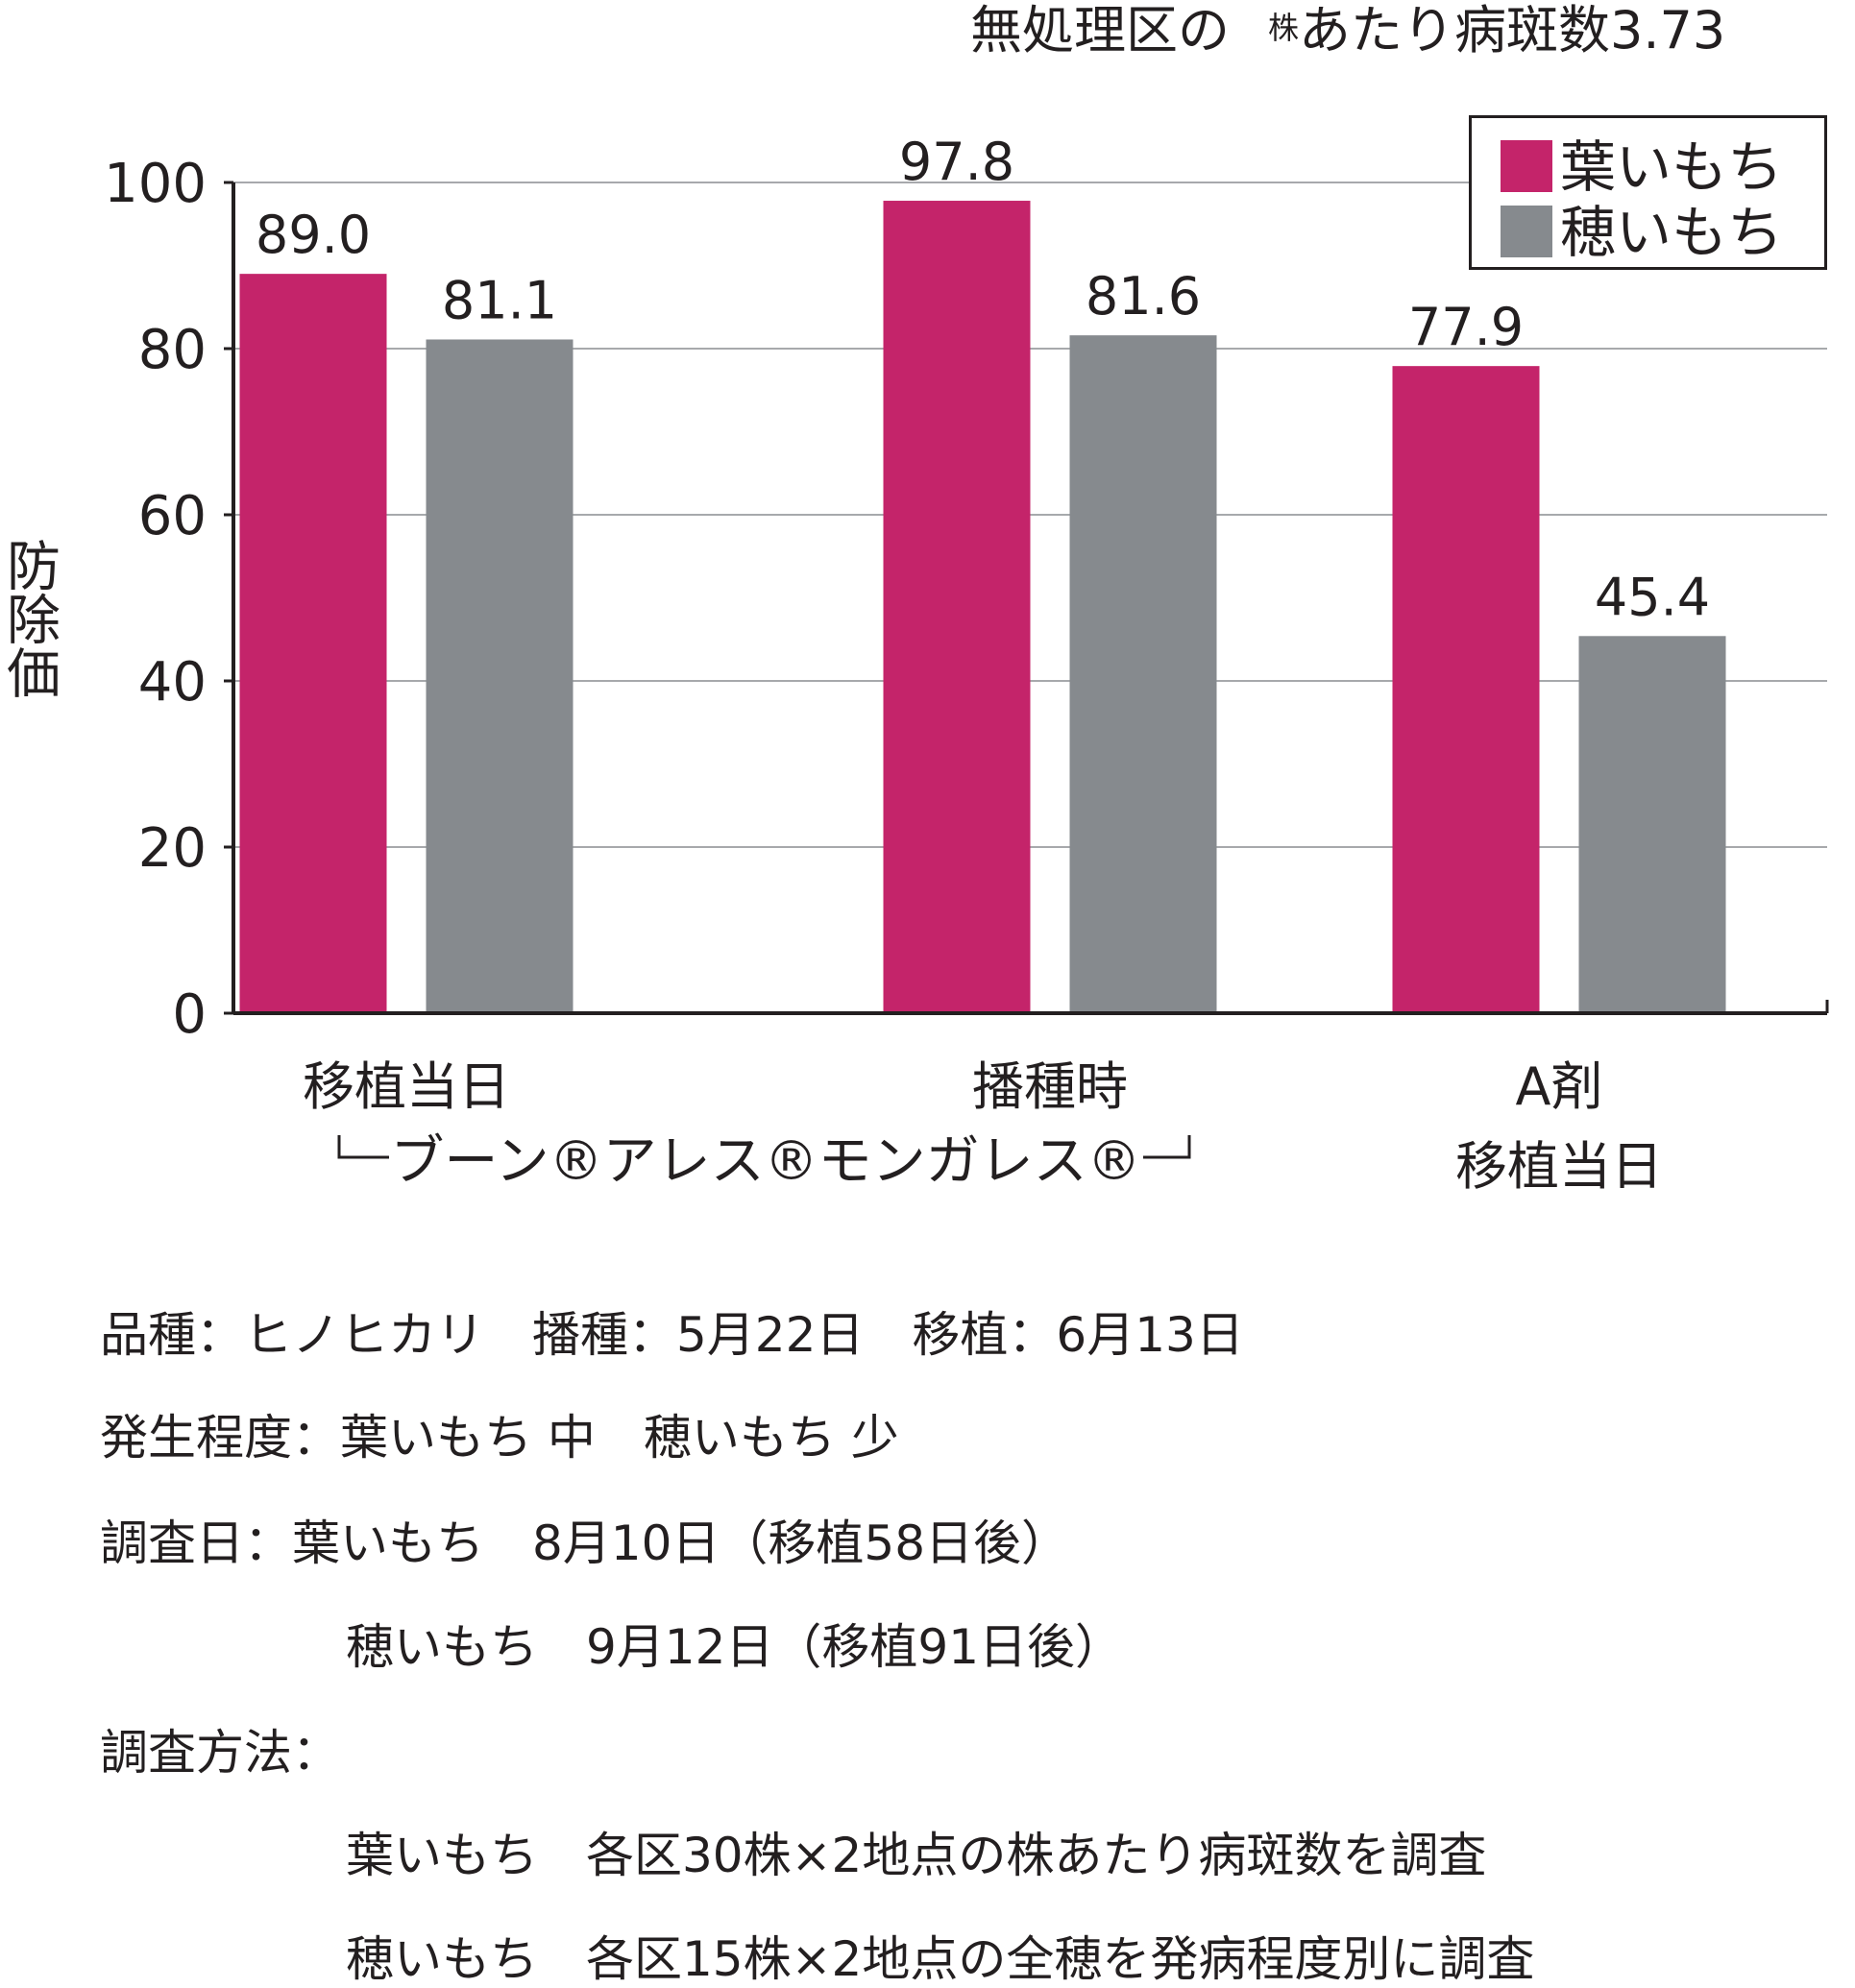 The image size is (1855, 1988). Describe the element at coordinates (172, 848) in the screenshot. I see `y-tick-label: 20` at that location.